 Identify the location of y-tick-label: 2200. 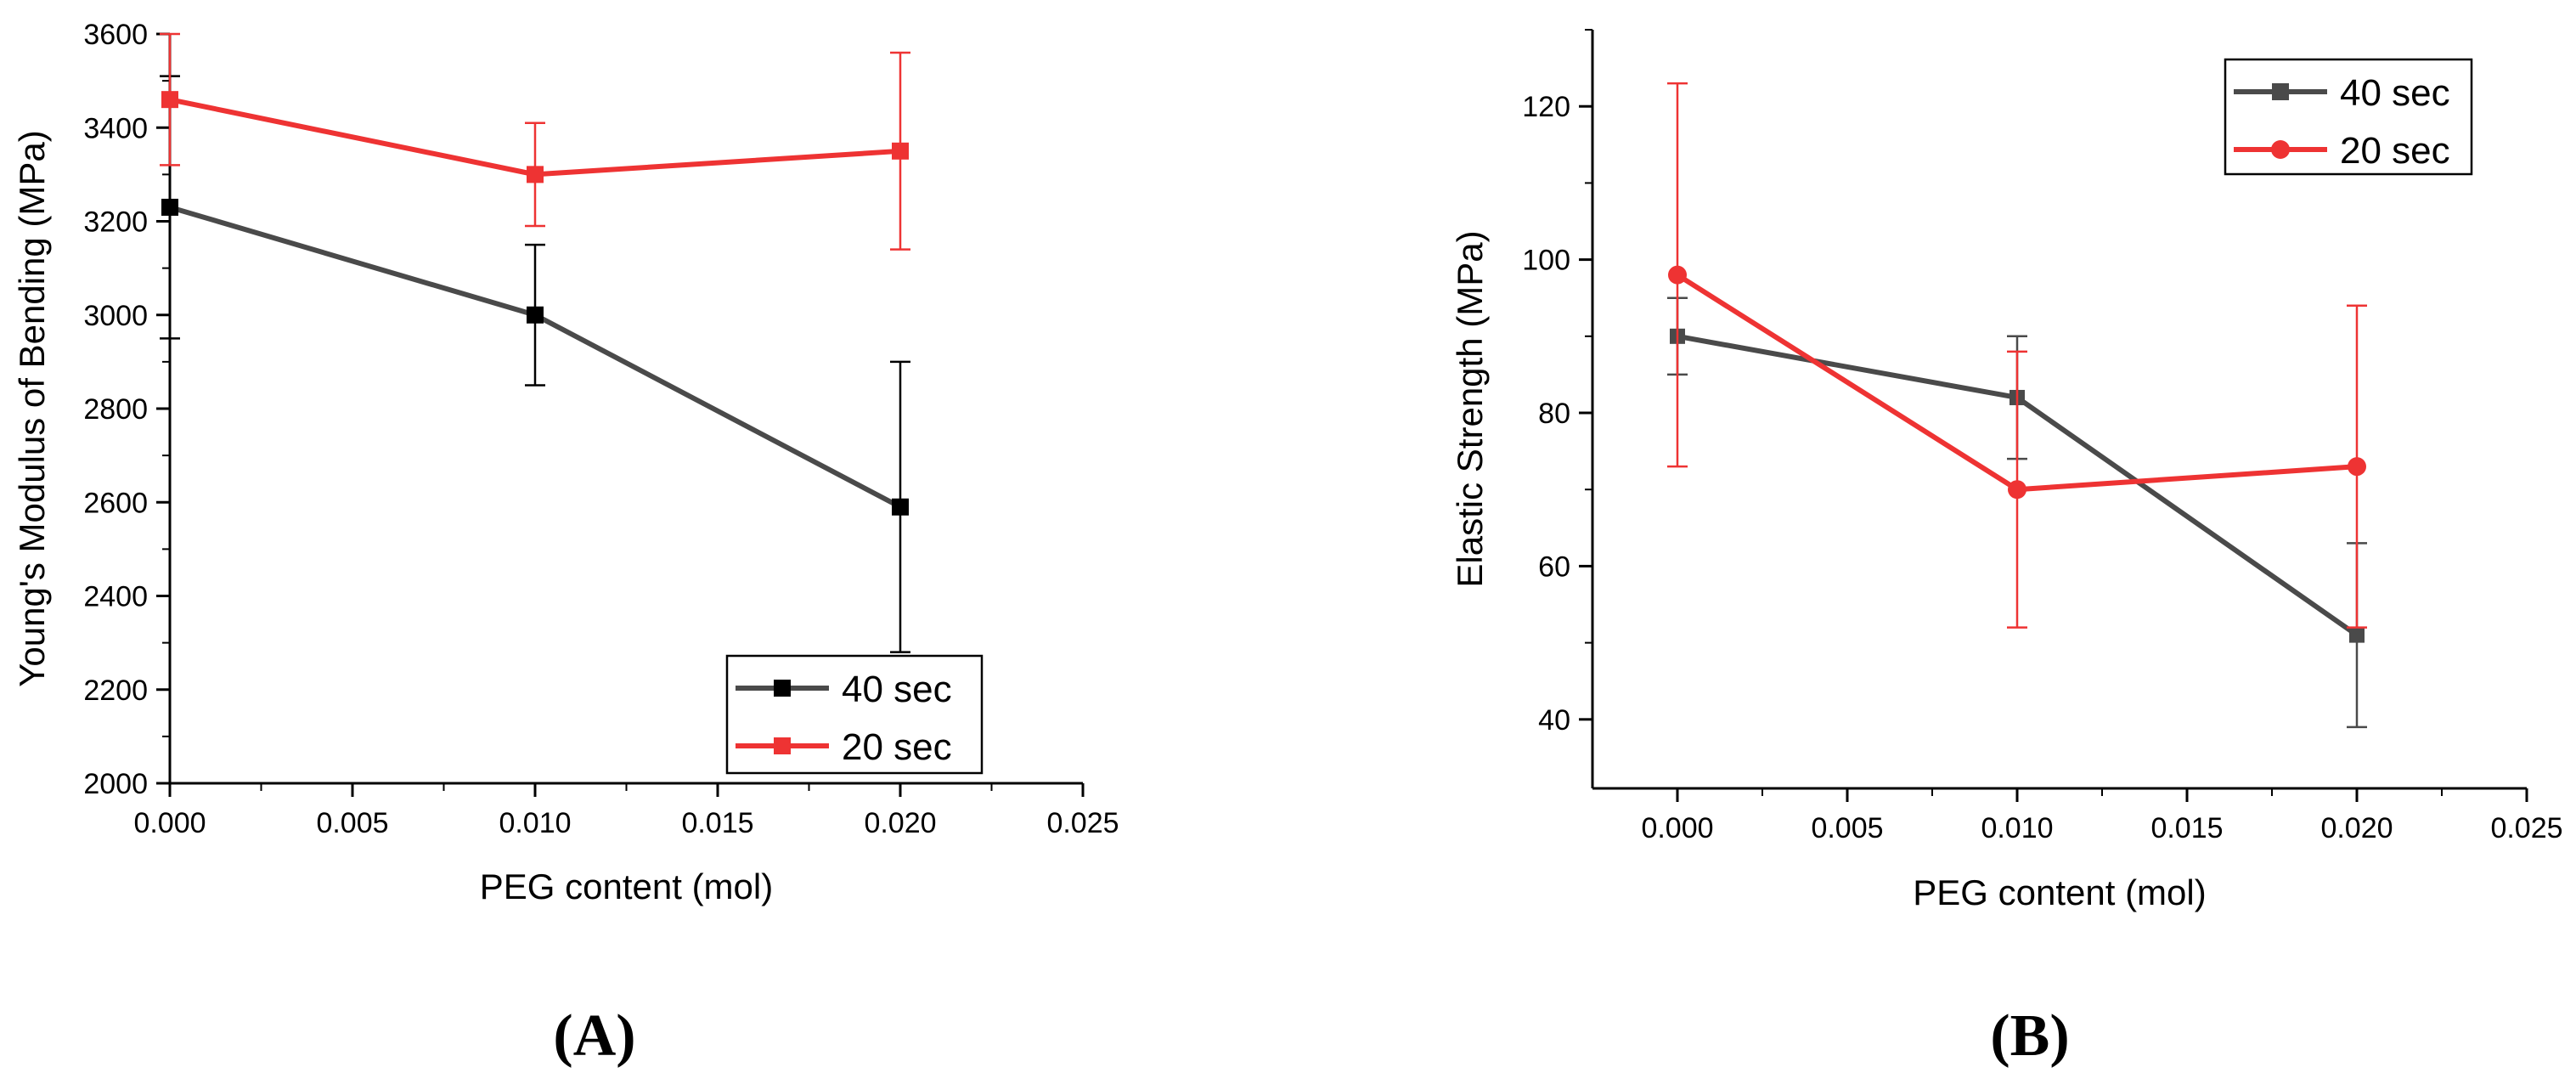
(115, 691).